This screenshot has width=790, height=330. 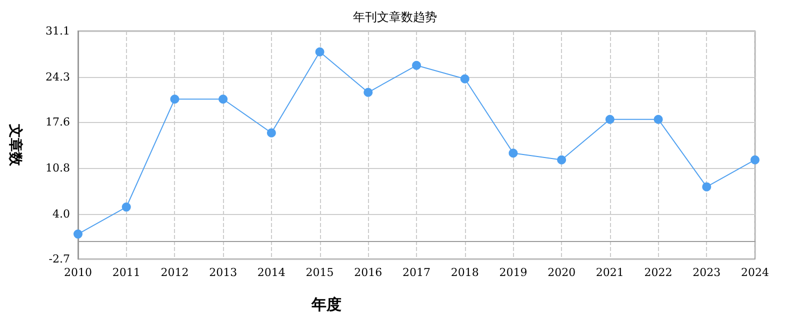 I want to click on x-tick-label: 2022, so click(x=658, y=272).